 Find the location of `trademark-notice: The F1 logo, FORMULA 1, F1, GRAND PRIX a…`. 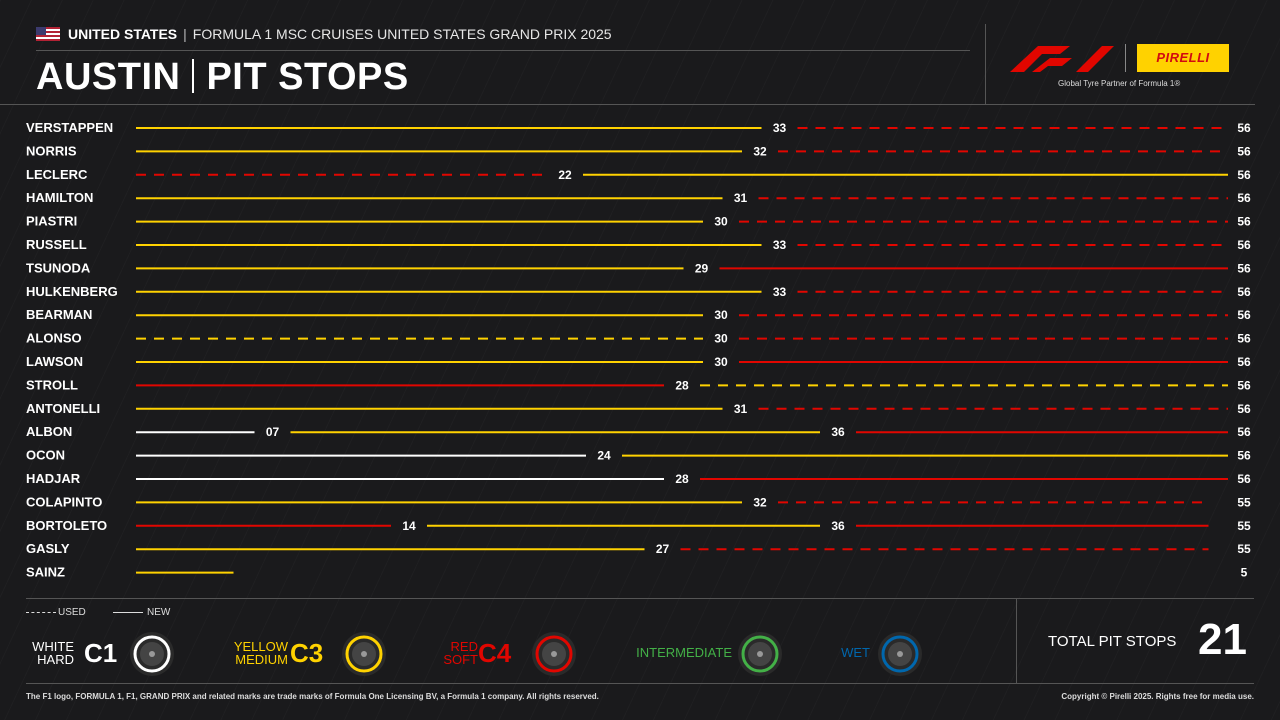

trademark-notice: The F1 logo, FORMULA 1, F1, GRAND PRIX a… is located at coordinates (312, 696).